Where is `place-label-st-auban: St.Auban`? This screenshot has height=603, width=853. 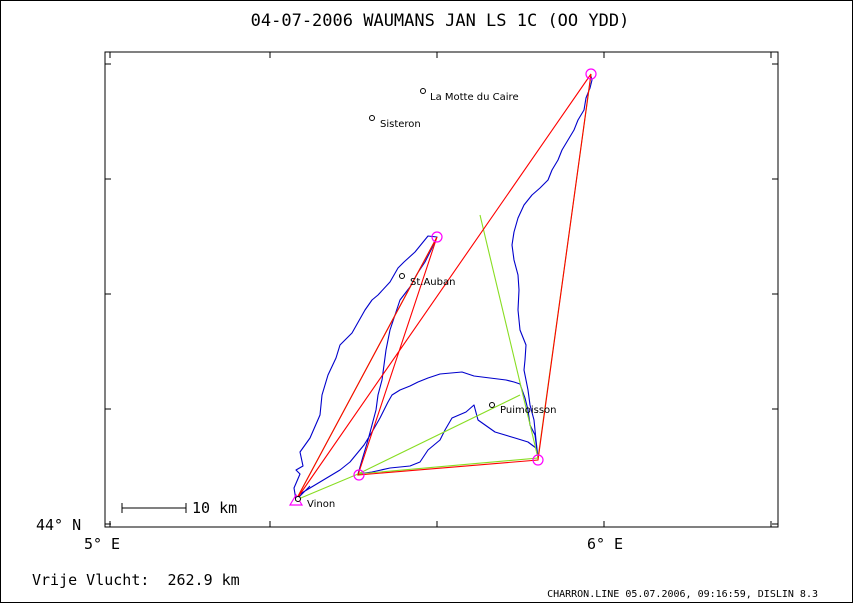
place-label-st-auban: St.Auban is located at coordinates (432, 282).